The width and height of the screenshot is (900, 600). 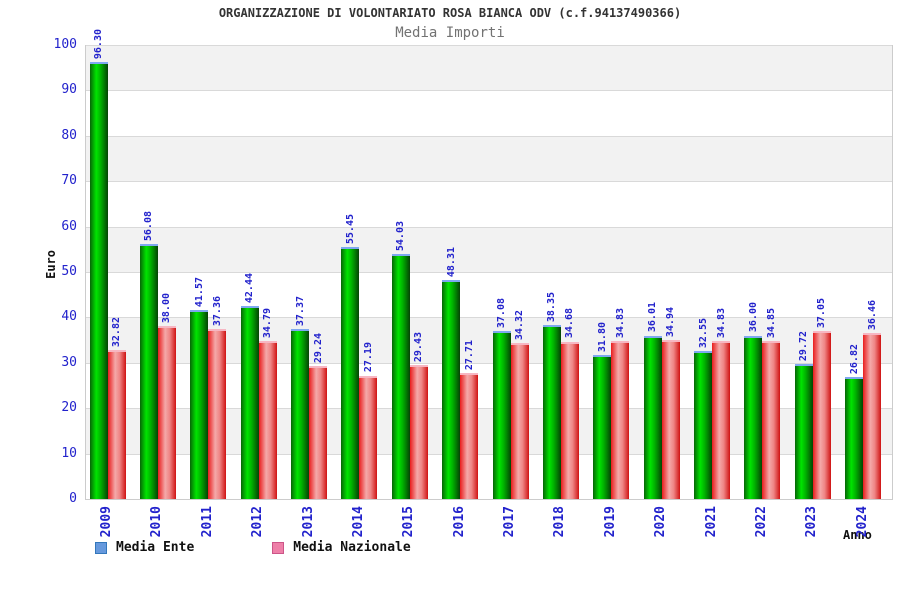 What do you see at coordinates (761, 522) in the screenshot?
I see `x-tick-2022: 2022` at bounding box center [761, 522].